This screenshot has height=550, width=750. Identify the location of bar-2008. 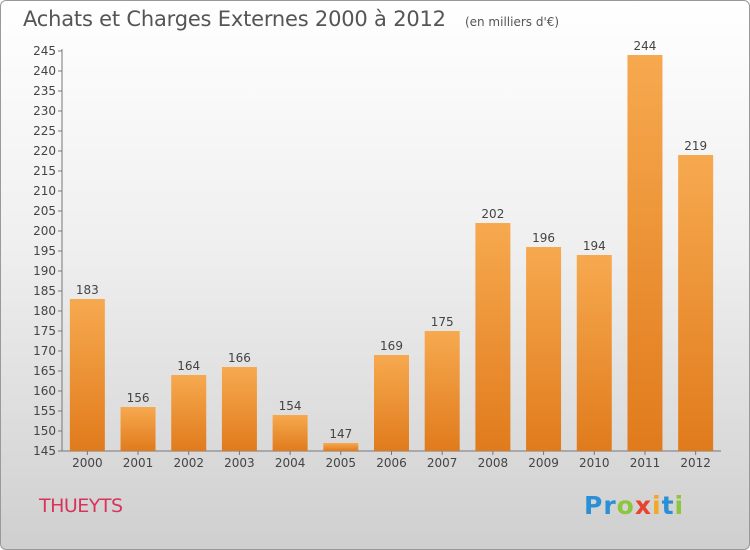
(493, 337).